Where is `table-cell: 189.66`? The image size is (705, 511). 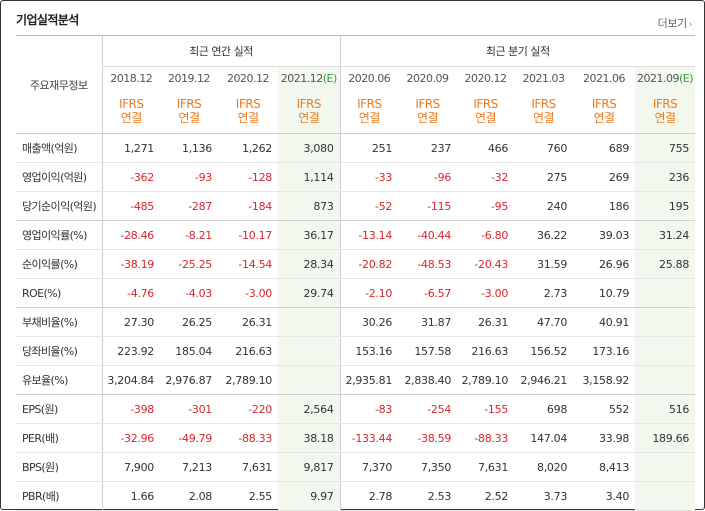 table-cell: 189.66 is located at coordinates (665, 438).